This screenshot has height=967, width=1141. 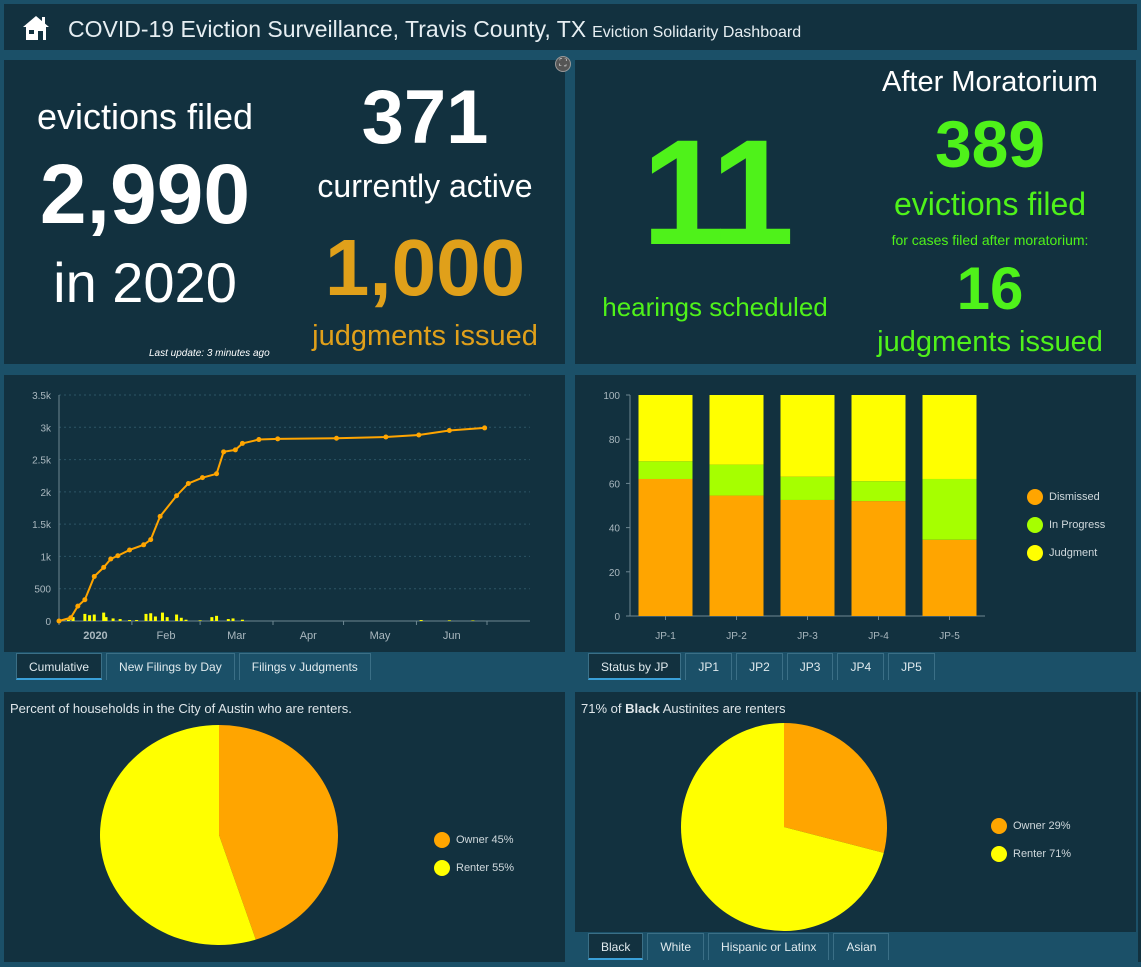 What do you see at coordinates (46, 557) in the screenshot?
I see `y-tick-label: 1k` at bounding box center [46, 557].